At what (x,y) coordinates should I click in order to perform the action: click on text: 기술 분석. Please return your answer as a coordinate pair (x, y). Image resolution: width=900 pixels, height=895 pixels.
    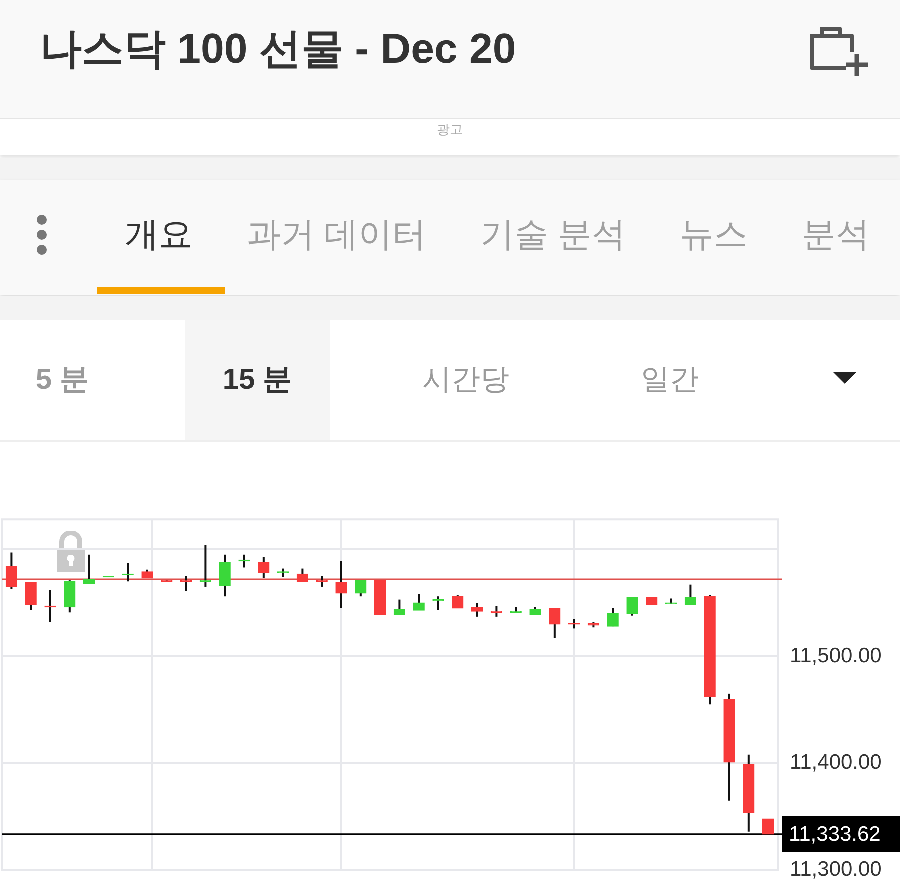
    Looking at the image, I should click on (553, 235).